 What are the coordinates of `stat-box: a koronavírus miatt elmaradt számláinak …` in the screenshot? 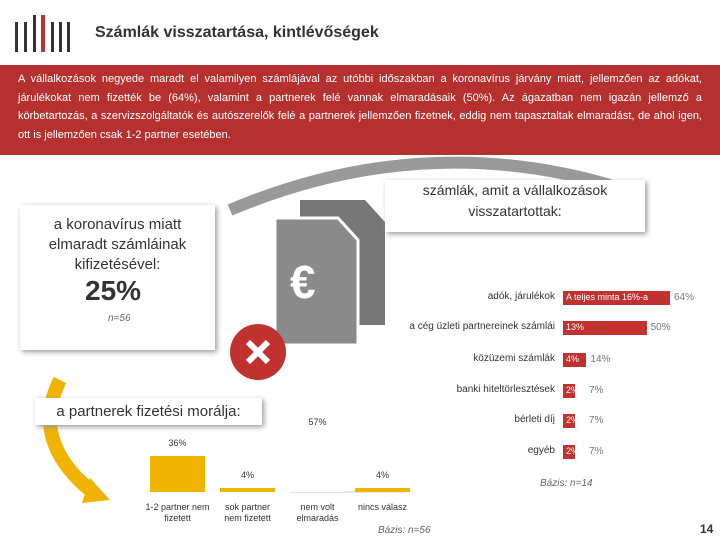 It's located at (117, 277).